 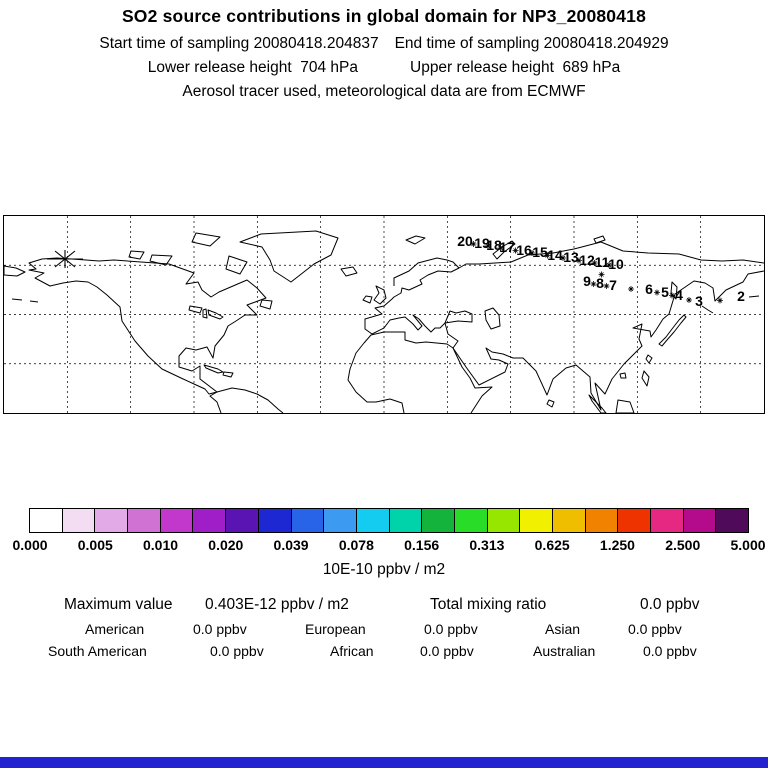 I want to click on footer-bar, so click(x=384, y=762).